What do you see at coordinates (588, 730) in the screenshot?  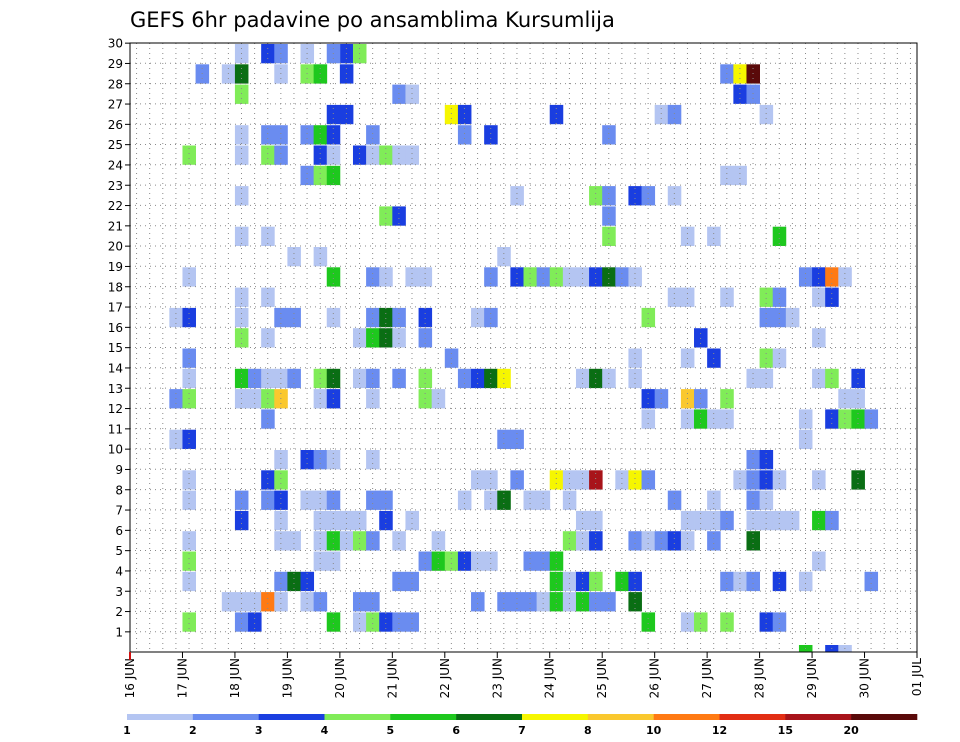 I see `legend-label: 8` at bounding box center [588, 730].